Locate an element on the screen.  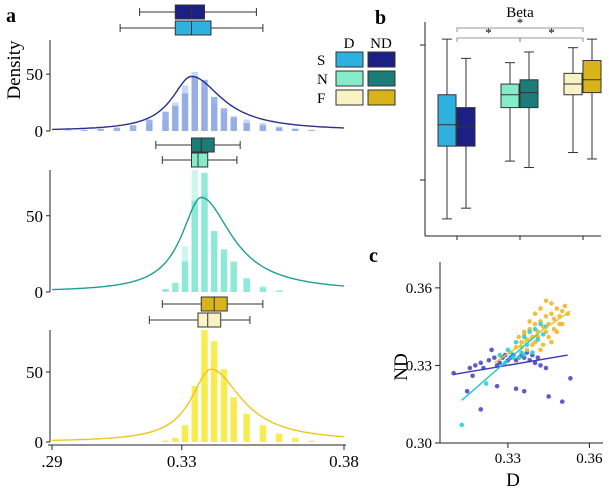
b-legend: D ND SNF is located at coordinates (356, 71).